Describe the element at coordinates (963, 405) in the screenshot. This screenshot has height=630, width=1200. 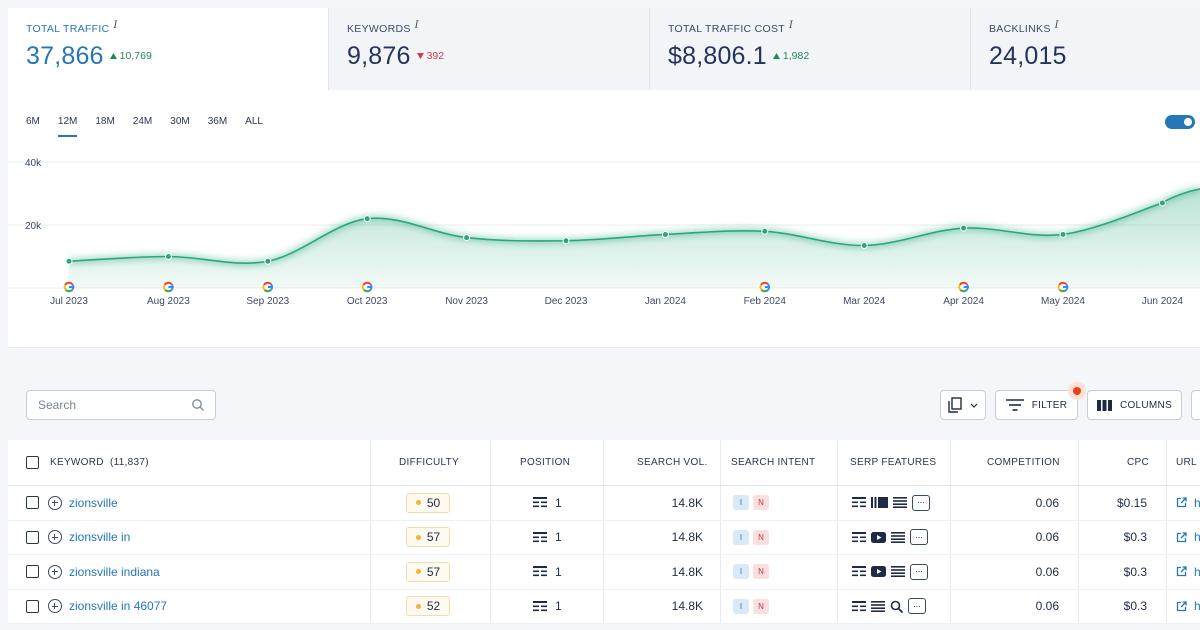
I see `copy-dropdown-button` at that location.